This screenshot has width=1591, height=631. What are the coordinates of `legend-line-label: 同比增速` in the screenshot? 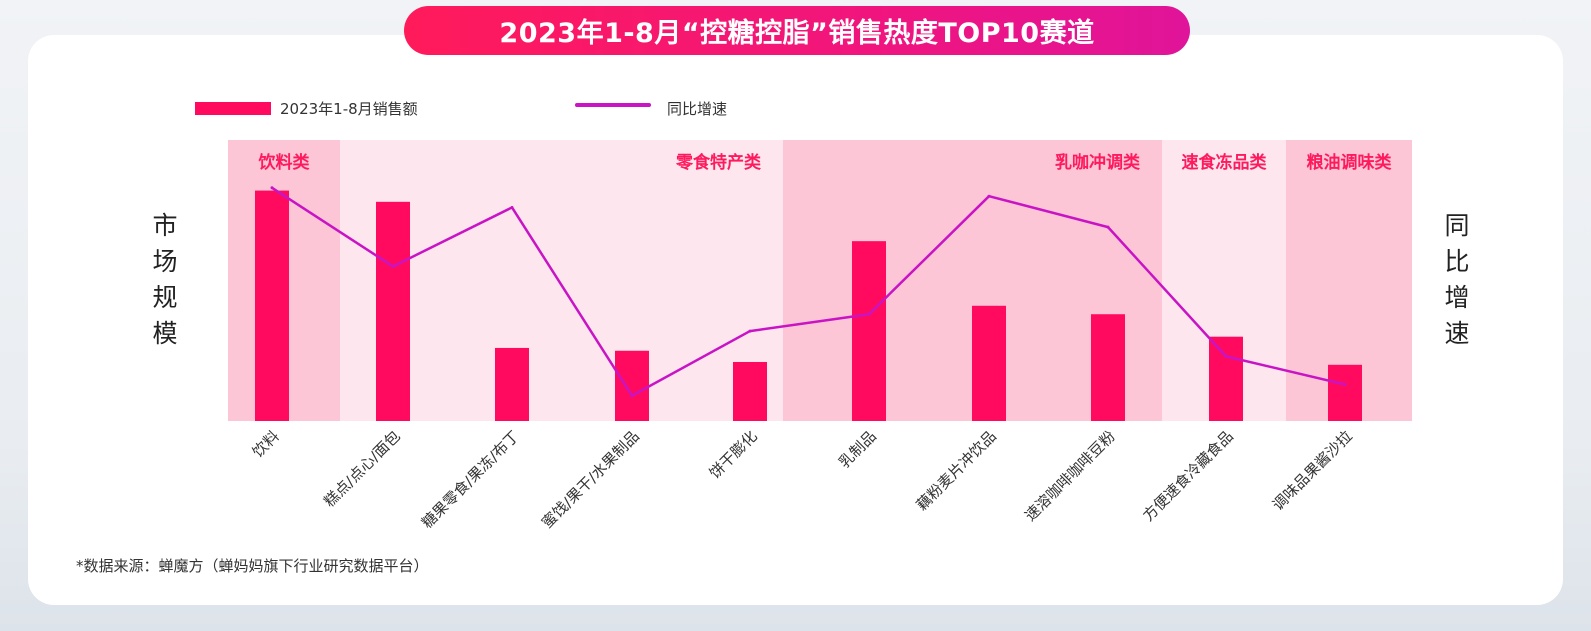 It's located at (697, 109).